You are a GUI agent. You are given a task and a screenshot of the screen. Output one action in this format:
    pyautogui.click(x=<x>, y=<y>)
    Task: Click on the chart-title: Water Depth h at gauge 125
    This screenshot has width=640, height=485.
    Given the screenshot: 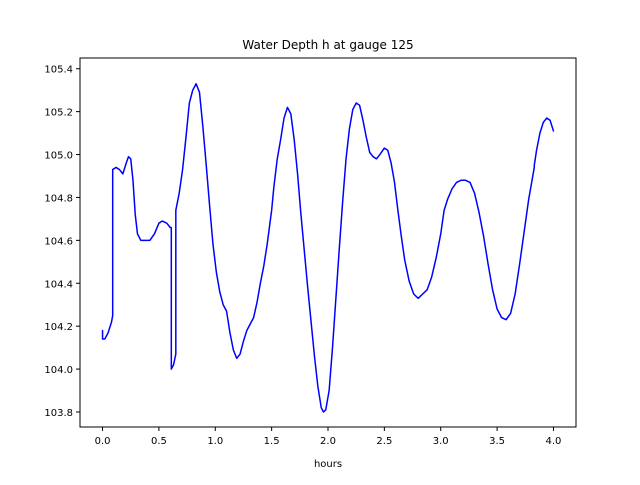 What is the action you would take?
    pyautogui.click(x=327, y=45)
    